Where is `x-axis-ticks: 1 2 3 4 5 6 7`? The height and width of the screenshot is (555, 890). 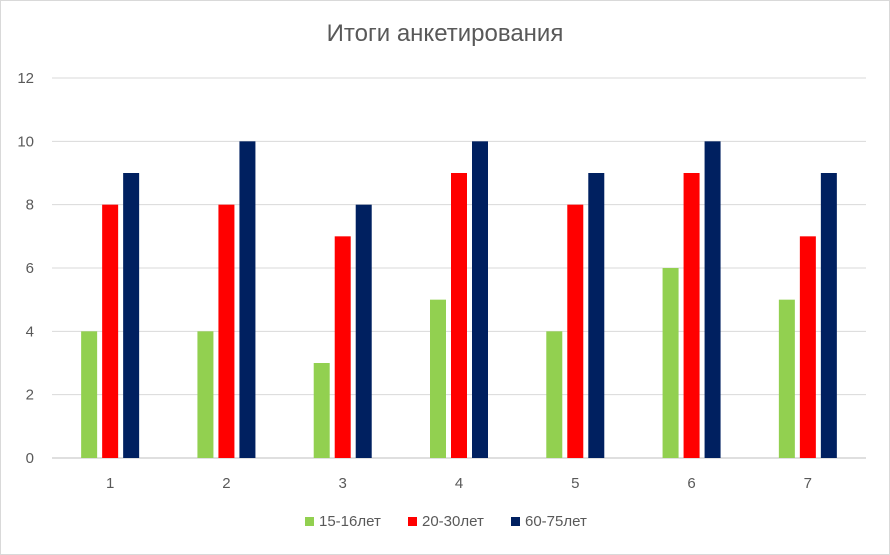 x-axis-ticks: 1 2 3 4 5 6 7 is located at coordinates (459, 483).